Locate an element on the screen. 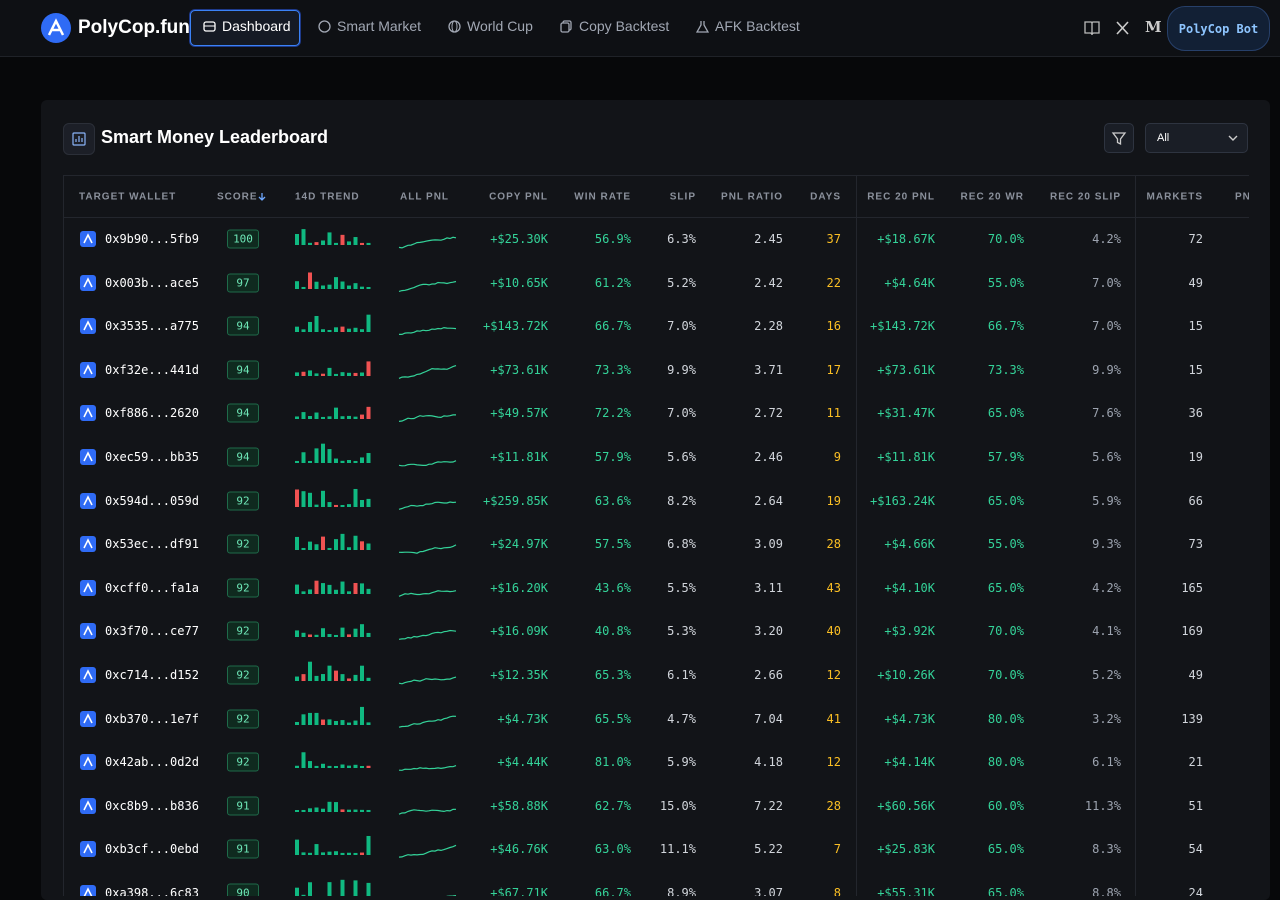 The width and height of the screenshot is (1280, 900). table-cell: +$4.44K is located at coordinates (522, 762).